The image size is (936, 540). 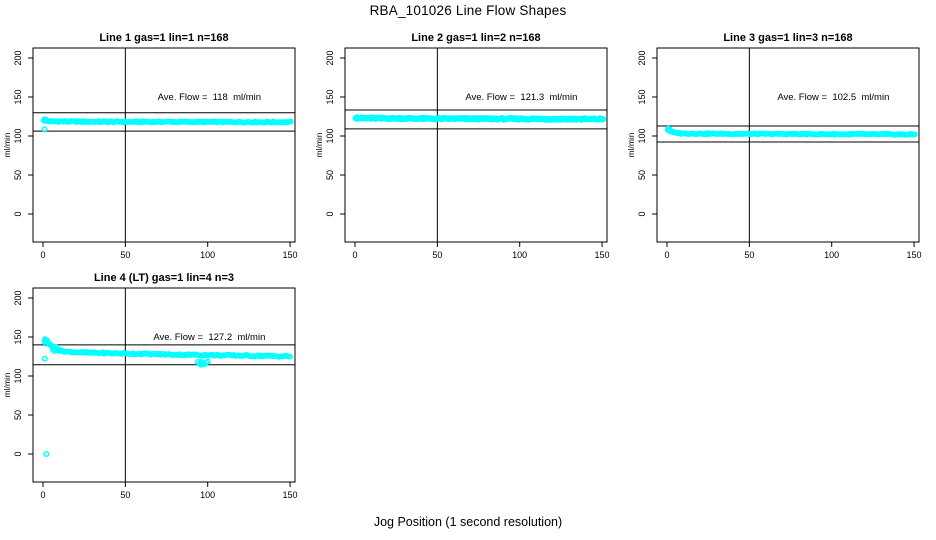 I want to click on panel-title: Line 1 gas=1 lin=1 n=168, so click(x=163, y=38).